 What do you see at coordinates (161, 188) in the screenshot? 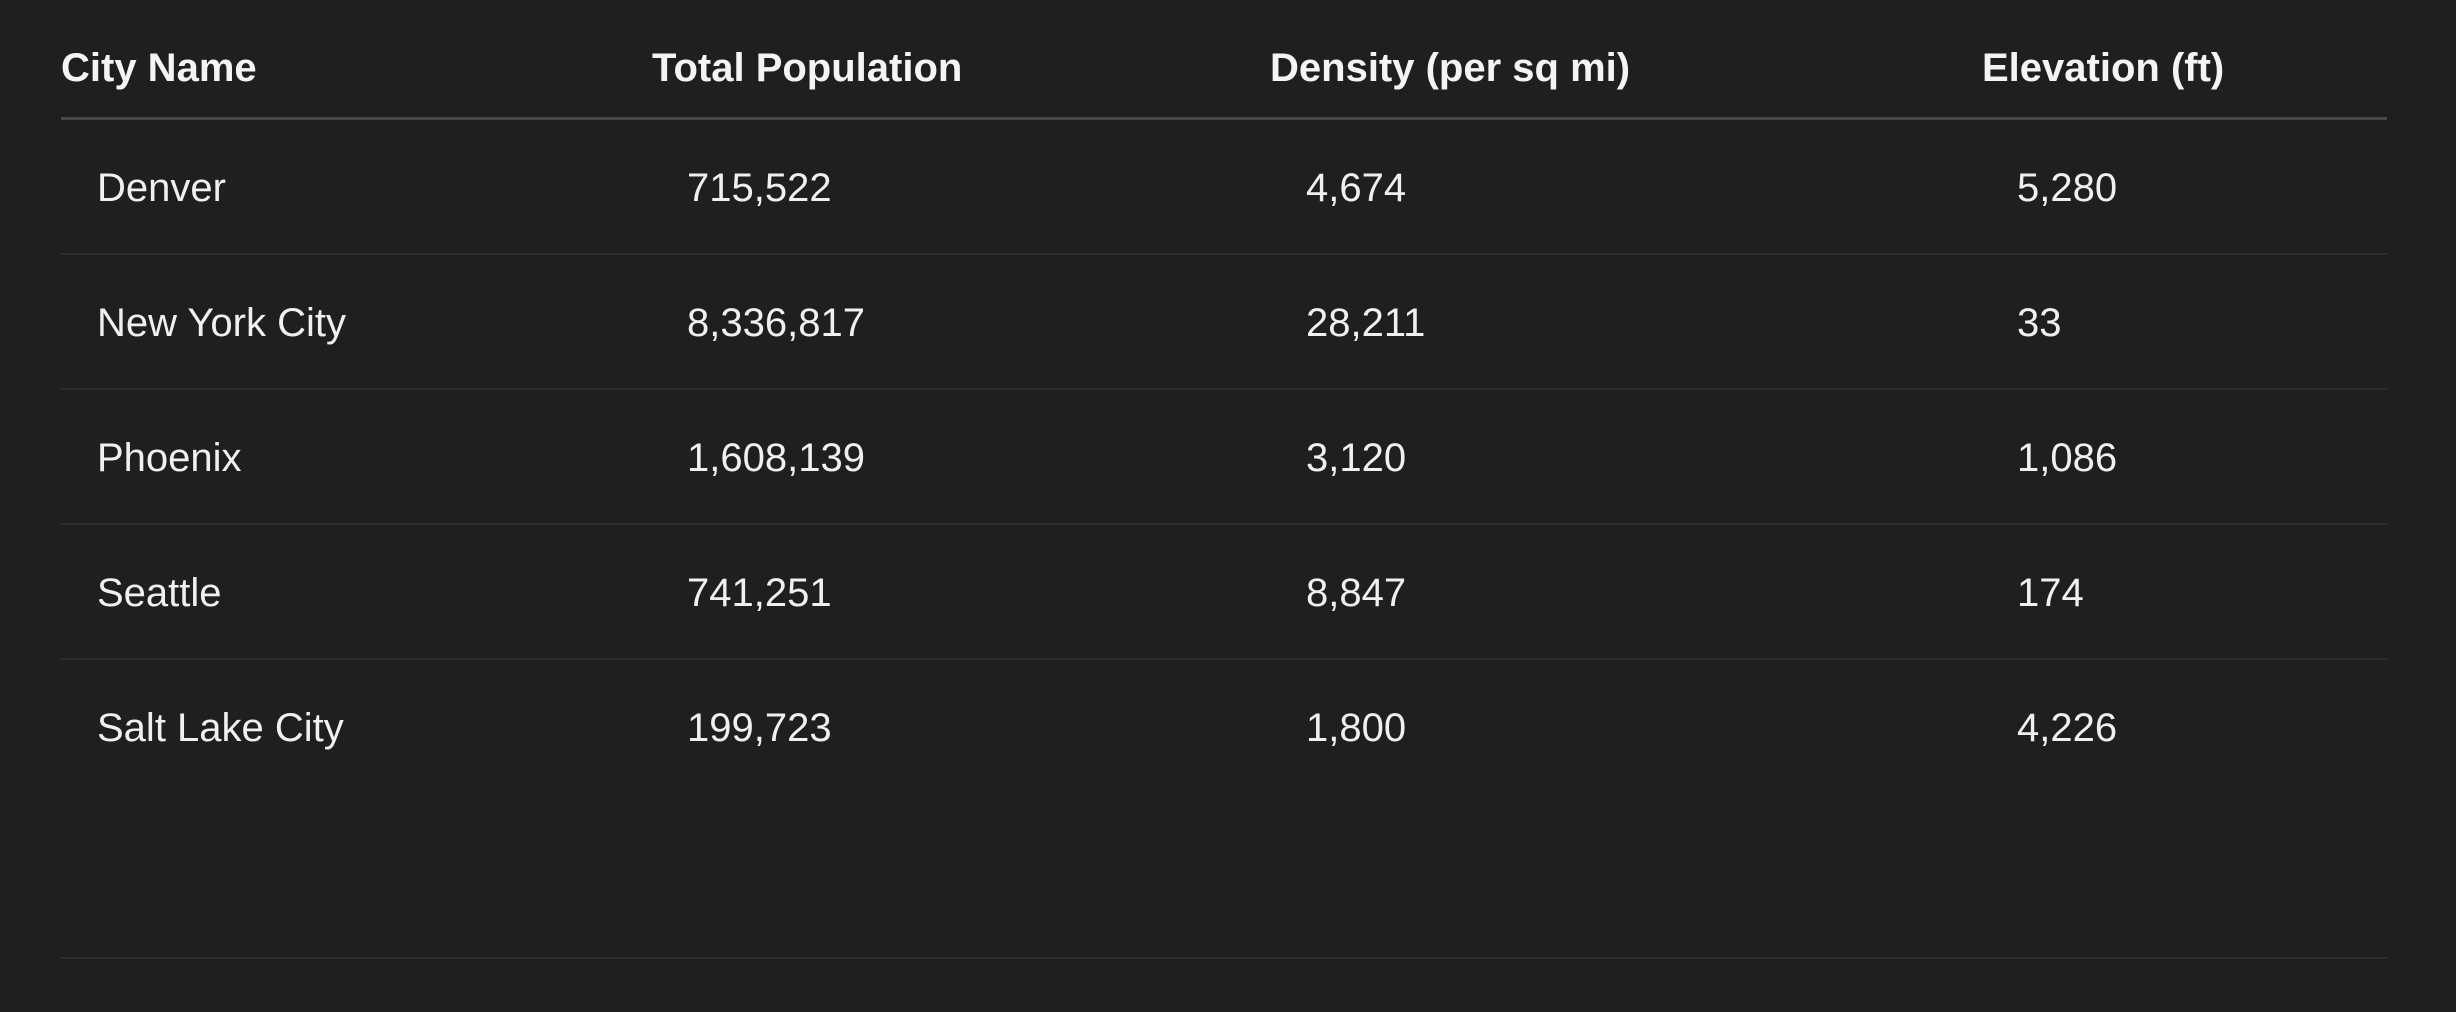
I see `cell-city-name: Denver` at bounding box center [161, 188].